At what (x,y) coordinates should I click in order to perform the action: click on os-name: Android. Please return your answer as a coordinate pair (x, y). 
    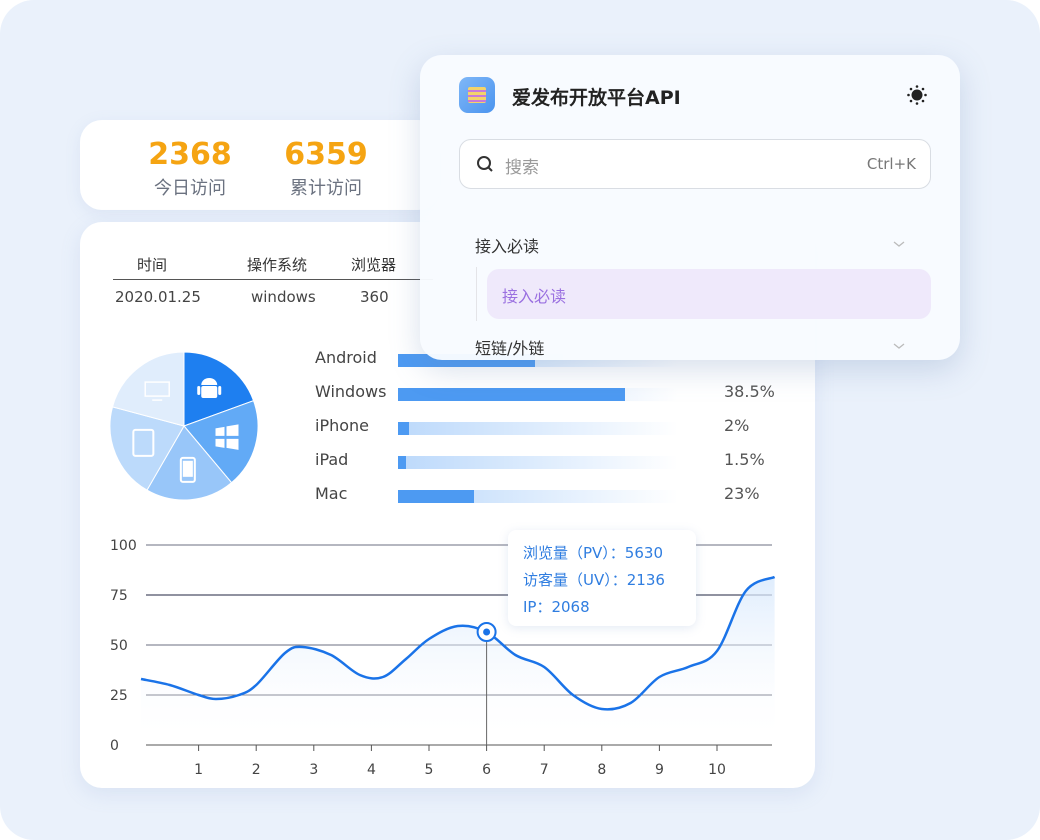
    Looking at the image, I should click on (346, 357).